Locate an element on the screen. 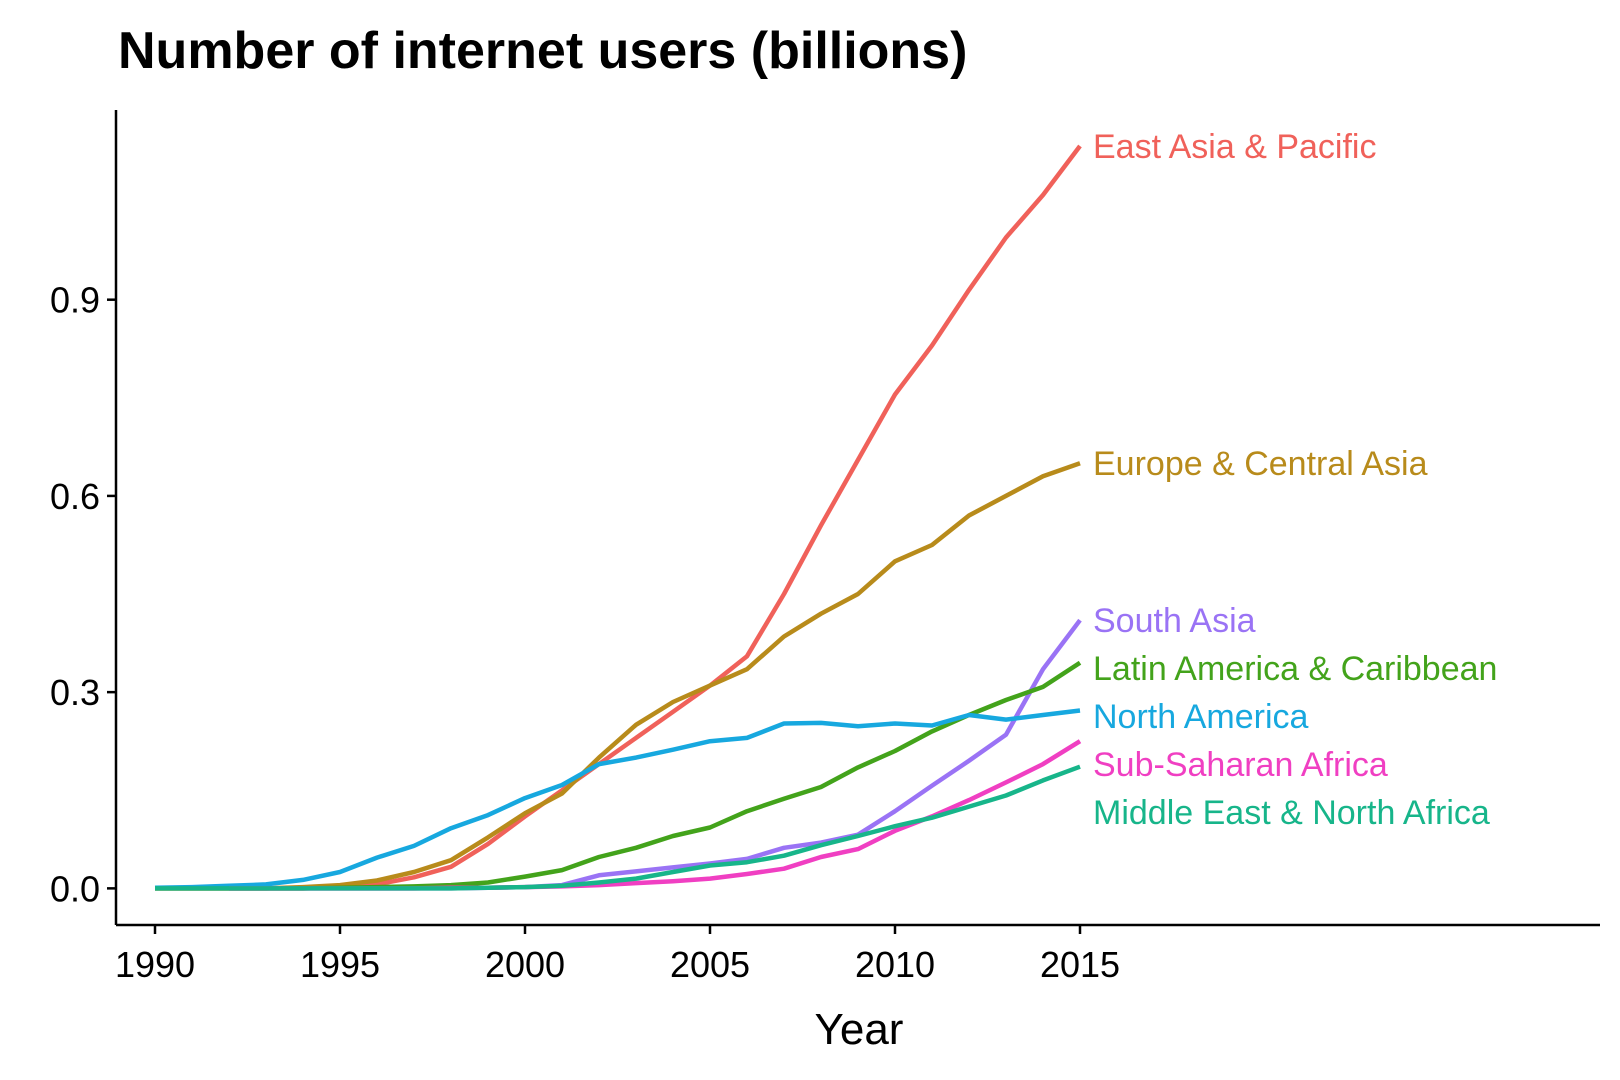 This screenshot has height=1080, width=1620. x-tick-label: 1990 is located at coordinates (155, 964).